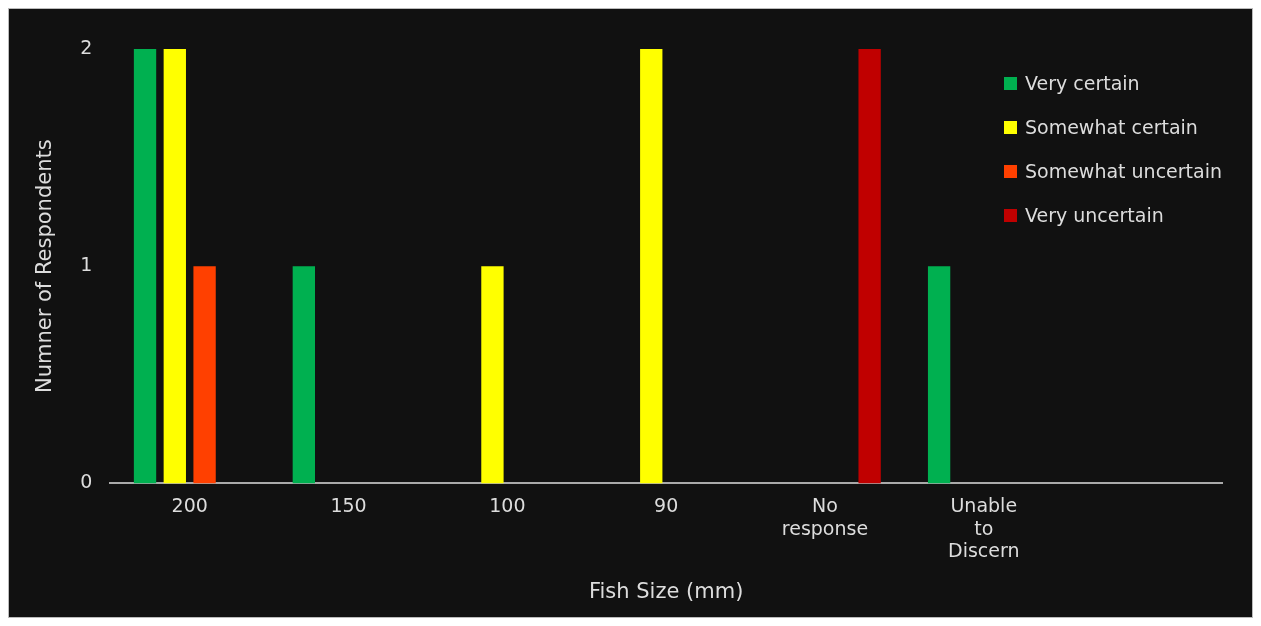  I want to click on x-tick-label: 150, so click(348, 504).